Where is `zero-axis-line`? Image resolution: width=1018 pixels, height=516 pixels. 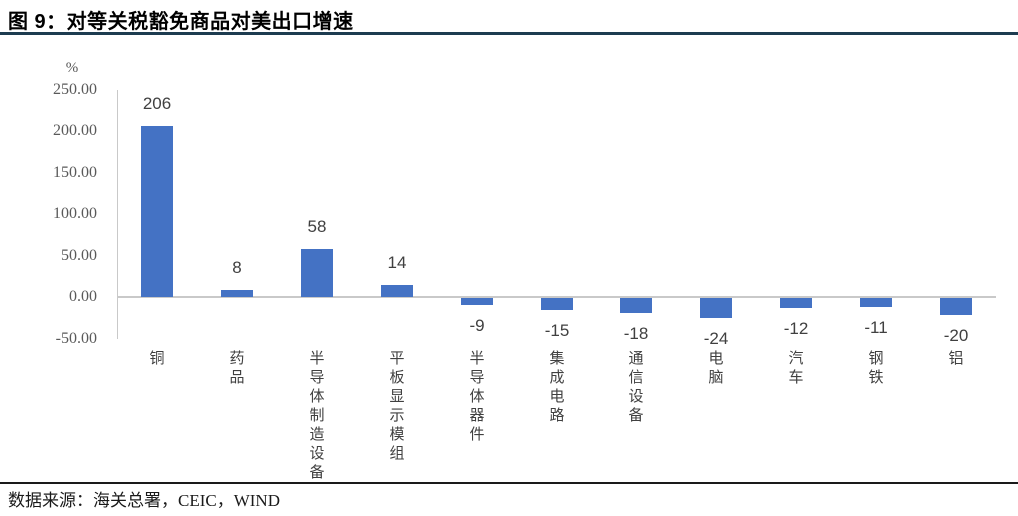 zero-axis-line is located at coordinates (556, 297).